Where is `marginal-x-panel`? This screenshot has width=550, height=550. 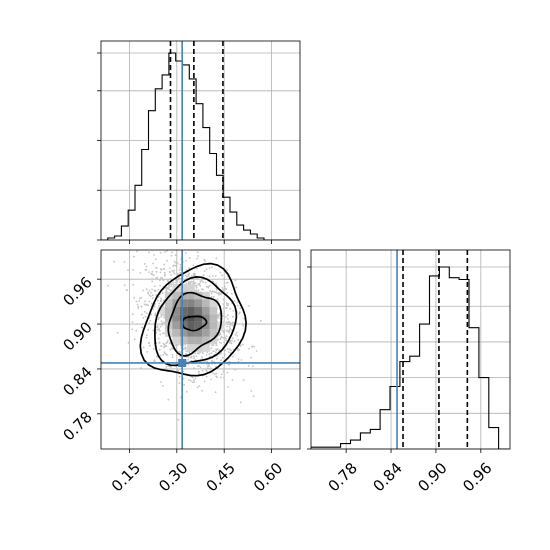
marginal-x-panel is located at coordinates (199, 142).